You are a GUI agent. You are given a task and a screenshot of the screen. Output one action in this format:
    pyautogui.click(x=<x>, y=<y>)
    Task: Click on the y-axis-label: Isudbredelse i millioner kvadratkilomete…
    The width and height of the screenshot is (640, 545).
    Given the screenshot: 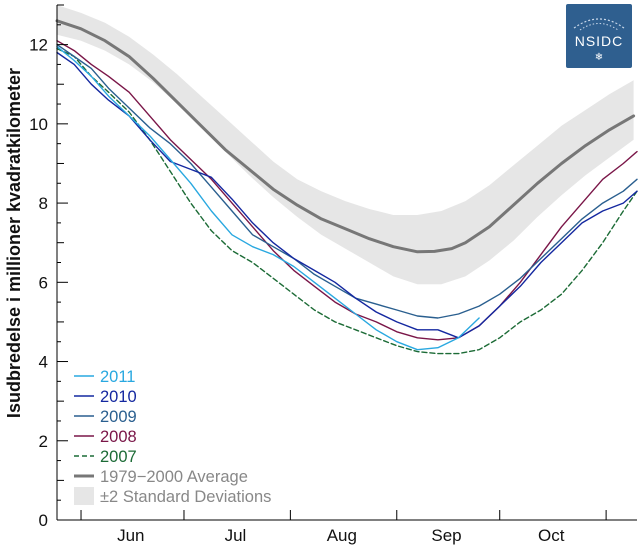 What is the action you would take?
    pyautogui.click(x=14, y=243)
    